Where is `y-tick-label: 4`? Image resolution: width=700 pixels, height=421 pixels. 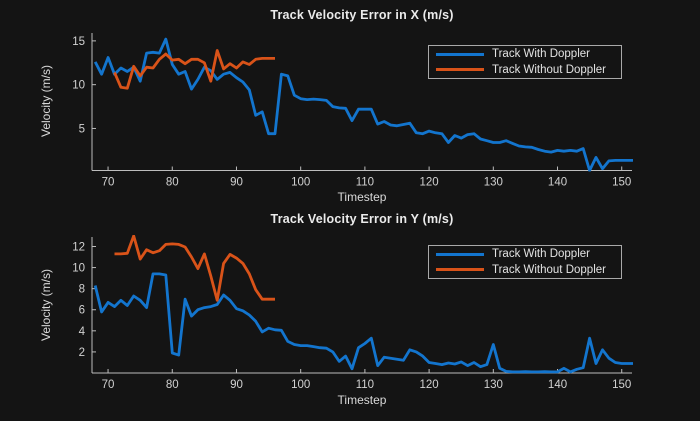
y-tick-label: 4 is located at coordinates (82, 332).